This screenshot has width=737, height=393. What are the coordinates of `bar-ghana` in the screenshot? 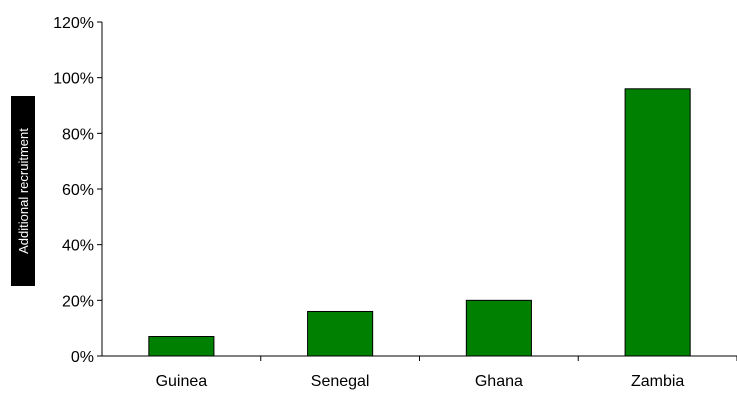 It's located at (498, 328).